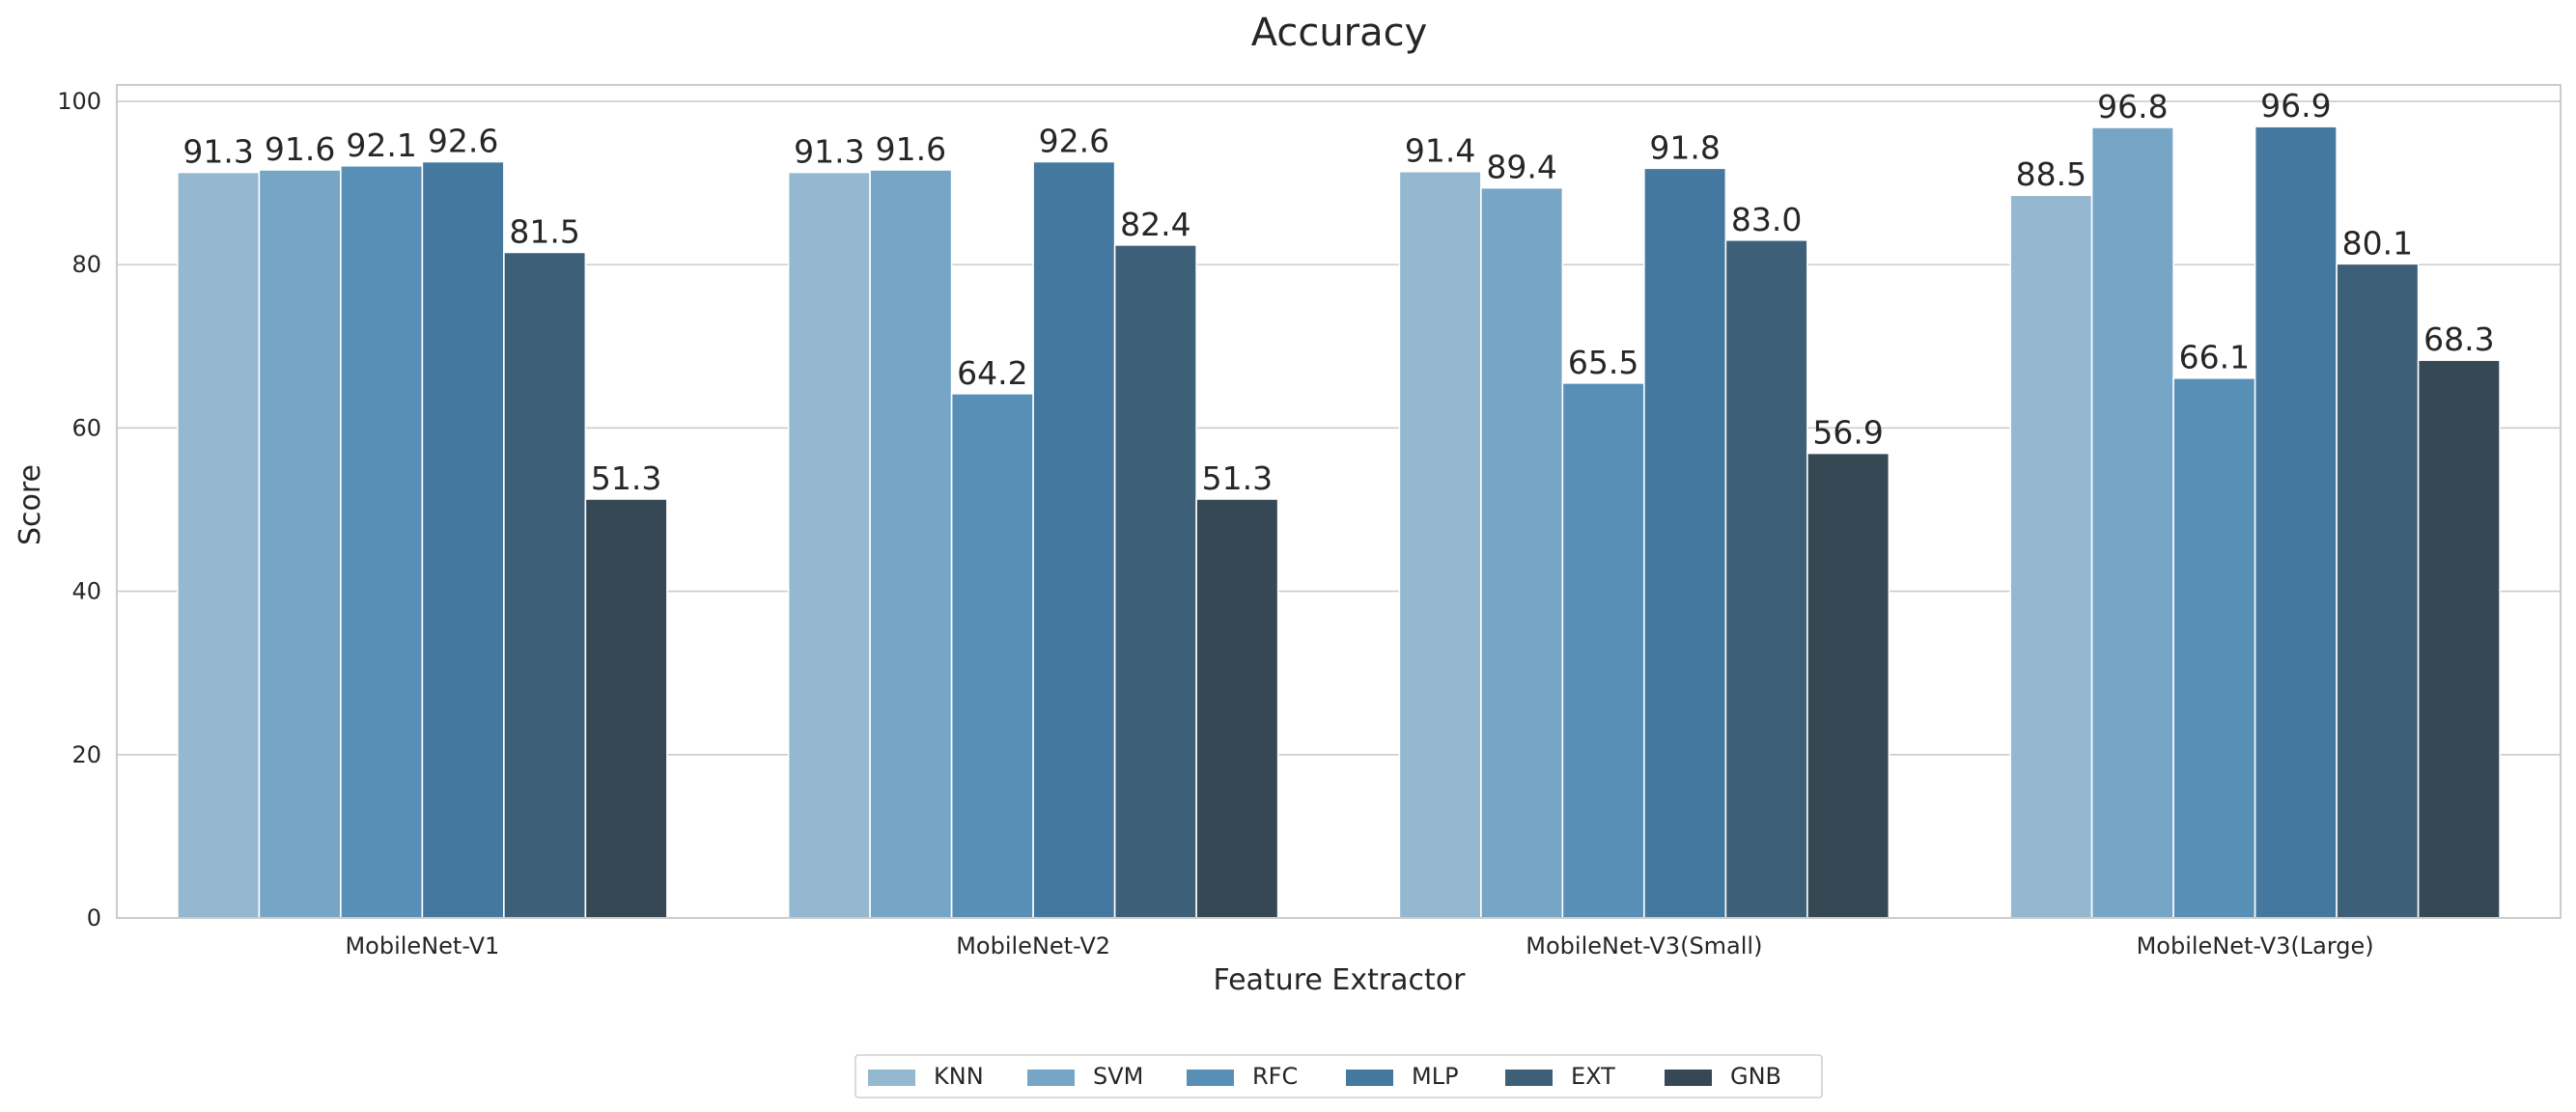  What do you see at coordinates (1275, 1076) in the screenshot?
I see `legend-label: RFC` at bounding box center [1275, 1076].